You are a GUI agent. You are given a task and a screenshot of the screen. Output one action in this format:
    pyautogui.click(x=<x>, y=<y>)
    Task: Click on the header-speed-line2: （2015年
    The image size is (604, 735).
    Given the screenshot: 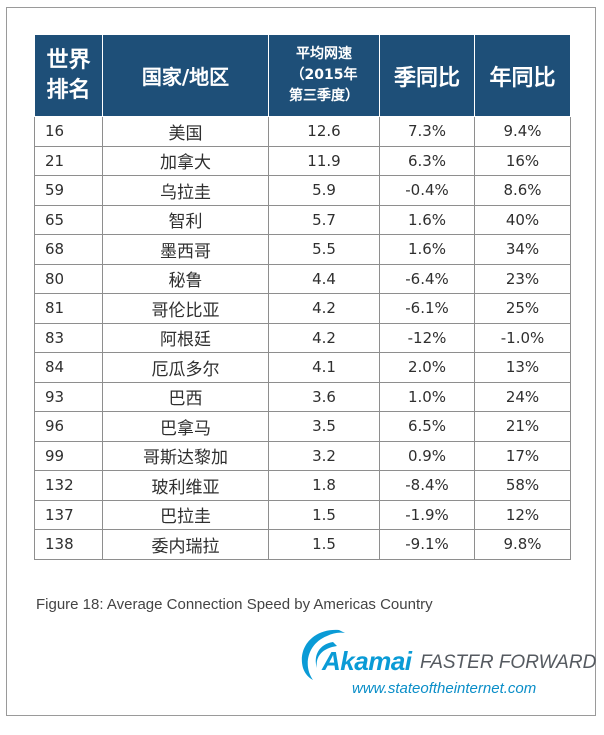 What is the action you would take?
    pyautogui.click(x=324, y=75)
    